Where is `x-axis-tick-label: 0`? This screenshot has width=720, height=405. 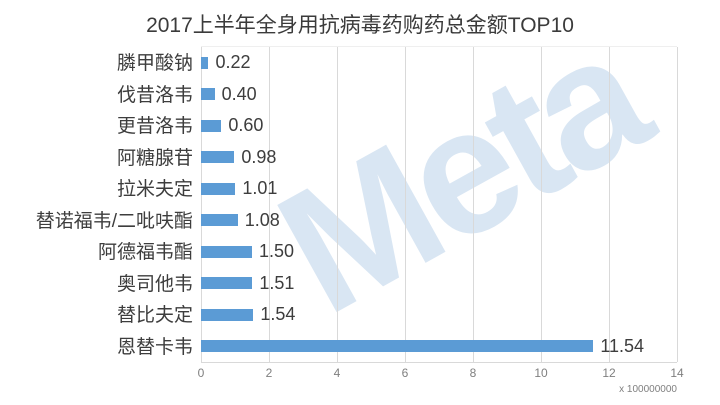
x-axis-tick-label: 0 is located at coordinates (201, 373).